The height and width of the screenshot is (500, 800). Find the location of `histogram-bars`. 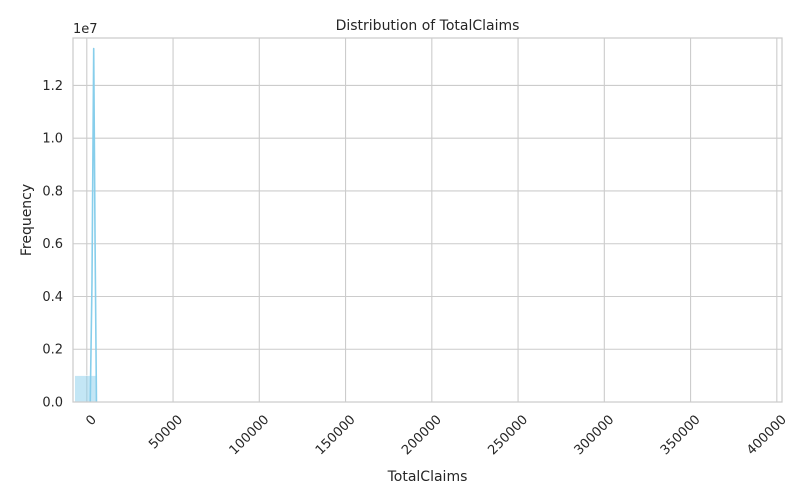

histogram-bars is located at coordinates (86, 389).